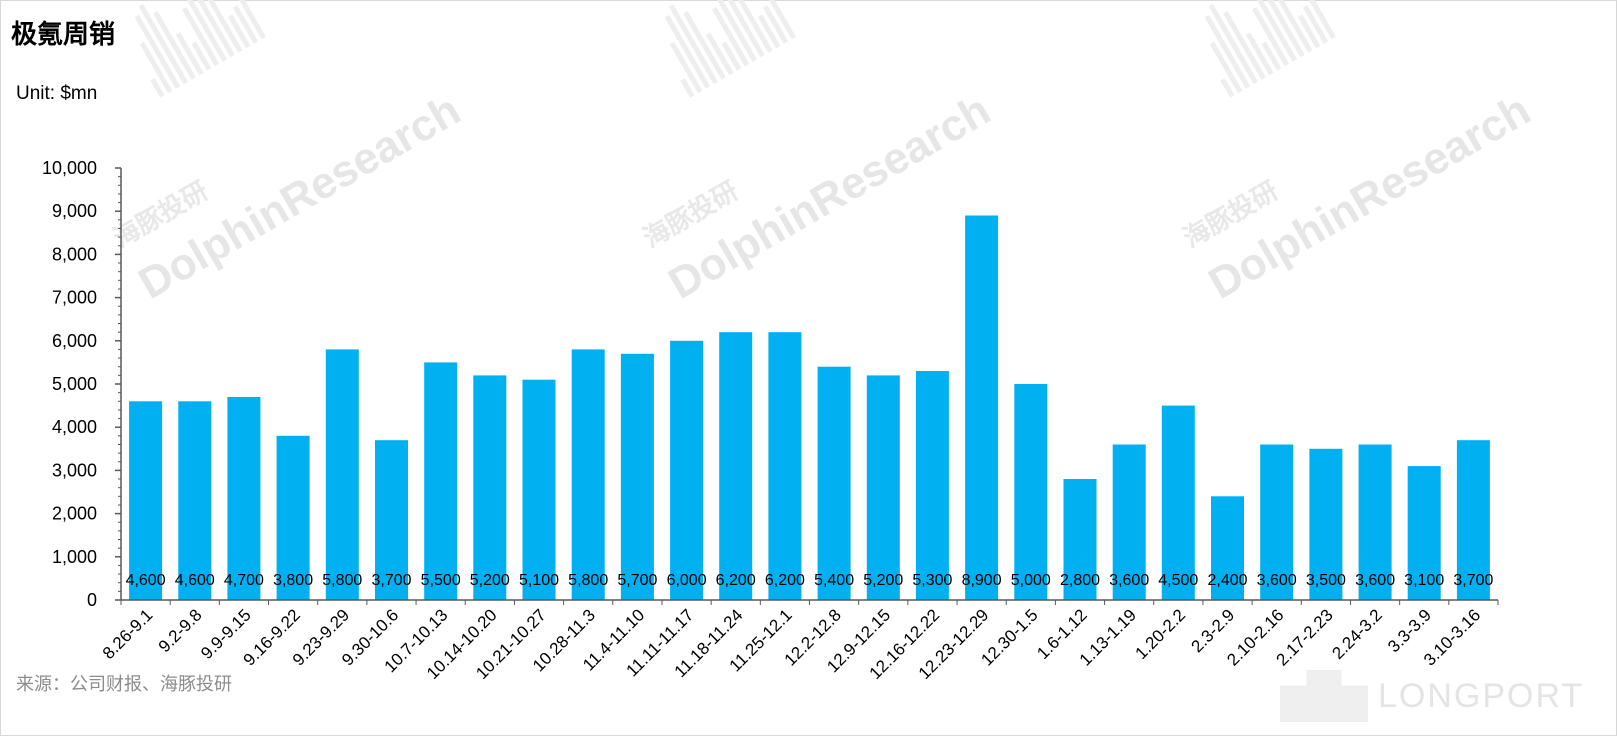  I want to click on y-tick-label: 9,000, so click(74, 211).